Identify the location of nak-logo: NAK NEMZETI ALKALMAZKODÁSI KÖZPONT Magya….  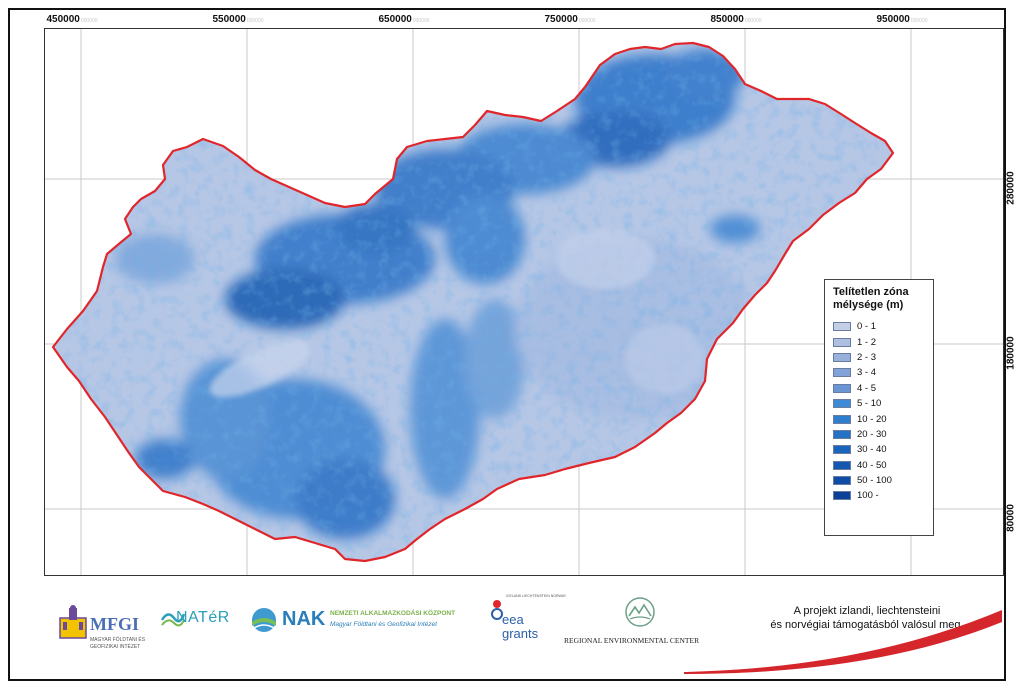
(375, 622).